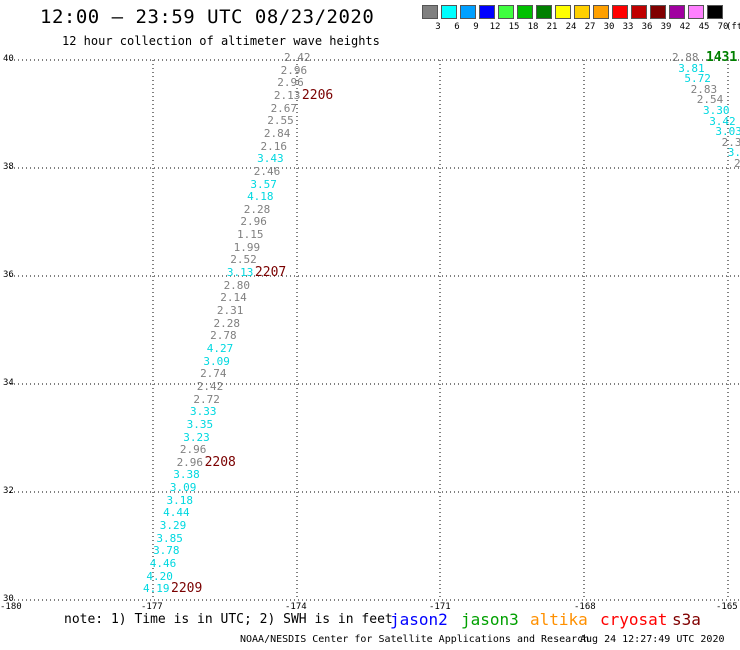 The width and height of the screenshot is (740, 650). I want to click on color-scale-label: 33, so click(628, 27).